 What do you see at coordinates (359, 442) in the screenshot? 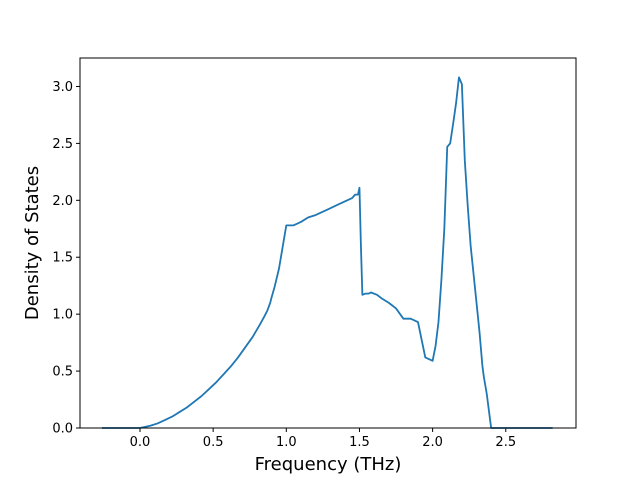
I see `x-tick-label: 1.5` at bounding box center [359, 442].